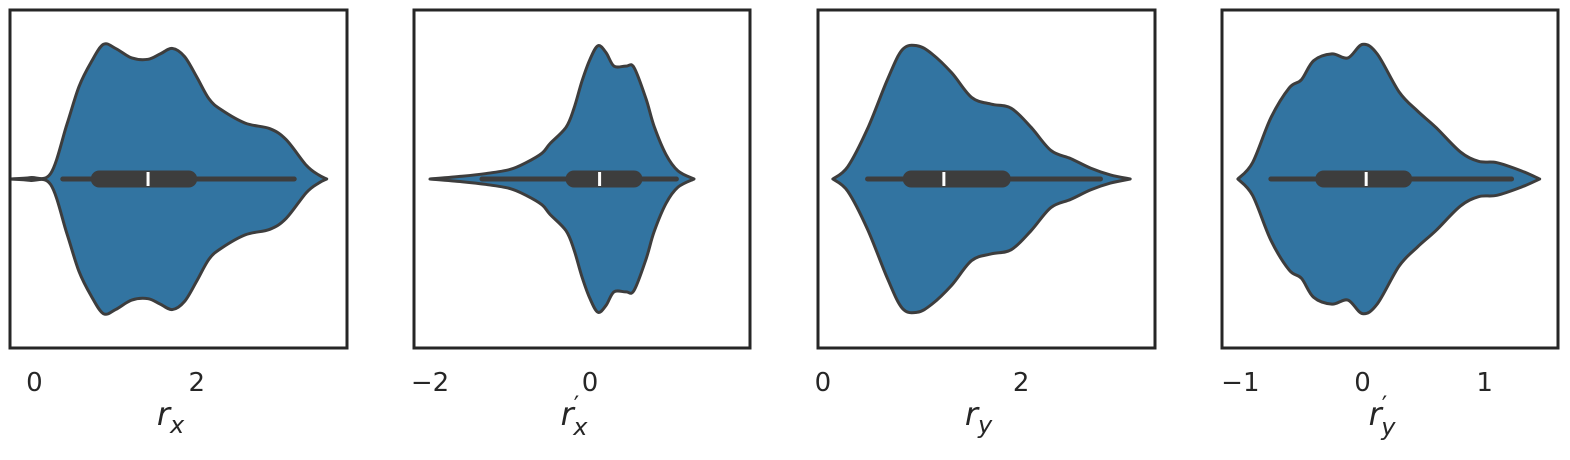  I want to click on x-axis-label: r′ x, so click(575, 416).